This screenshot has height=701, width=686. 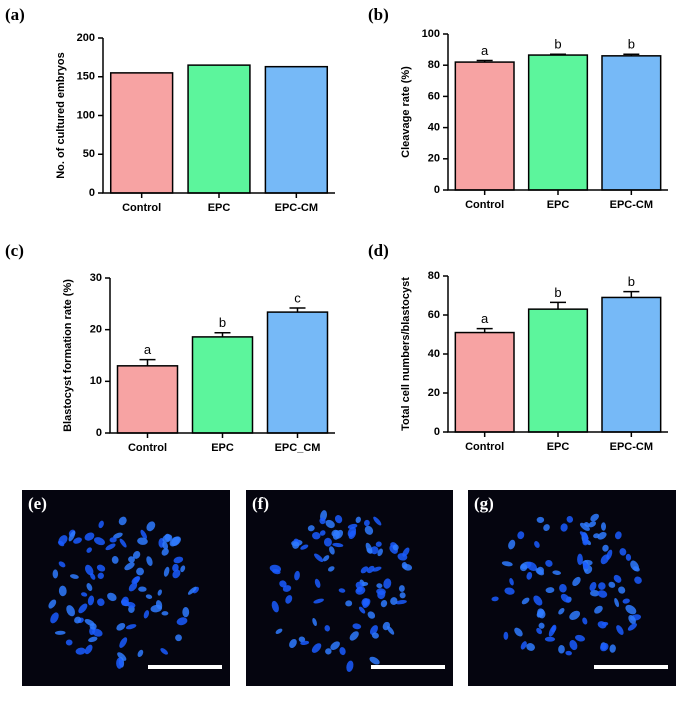 I want to click on y-tick-label: 60, so click(x=434, y=315).